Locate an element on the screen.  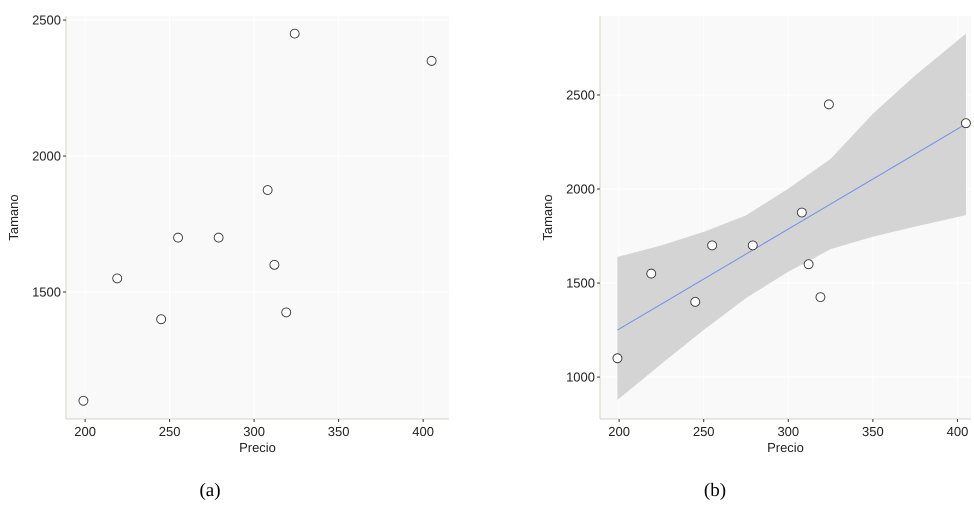
text: (b) is located at coordinates (715, 490).